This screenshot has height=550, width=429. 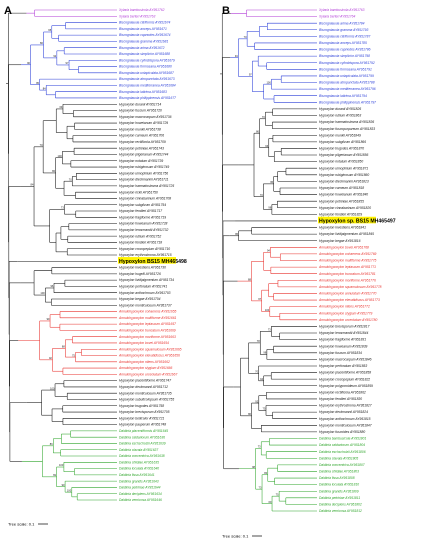 I want to click on leaf-label: Annulohypoxylon squamulosum AY951778, so click(x=350, y=287).